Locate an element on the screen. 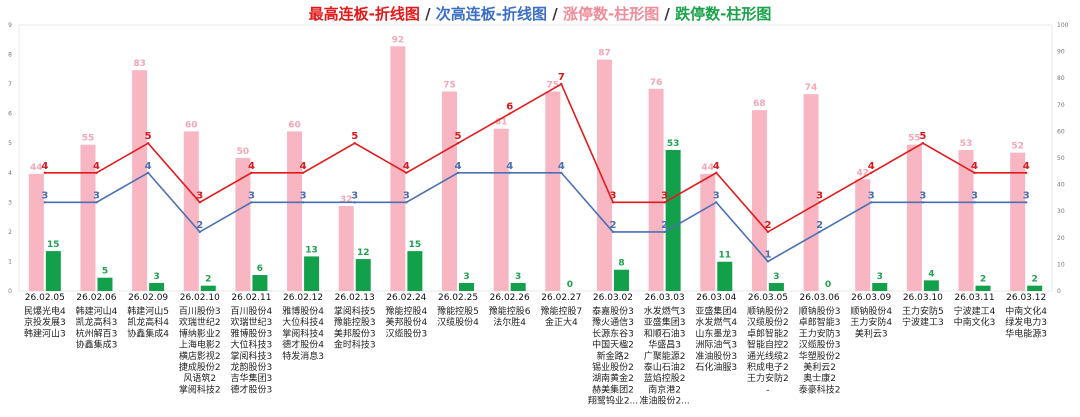  stock-list-item: 欢瑞世纪2 is located at coordinates (200, 322).